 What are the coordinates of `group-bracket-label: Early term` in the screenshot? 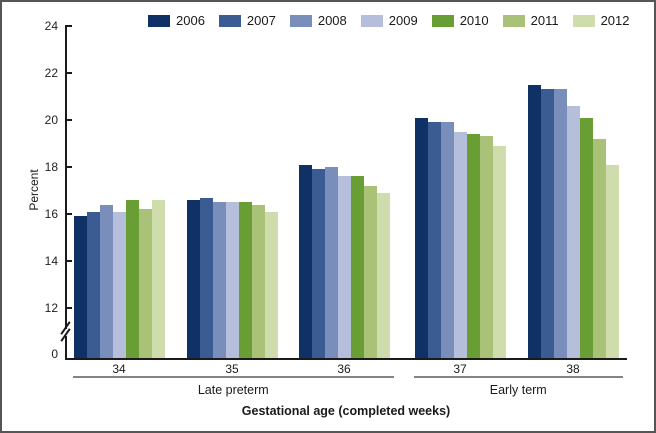 It's located at (518, 390).